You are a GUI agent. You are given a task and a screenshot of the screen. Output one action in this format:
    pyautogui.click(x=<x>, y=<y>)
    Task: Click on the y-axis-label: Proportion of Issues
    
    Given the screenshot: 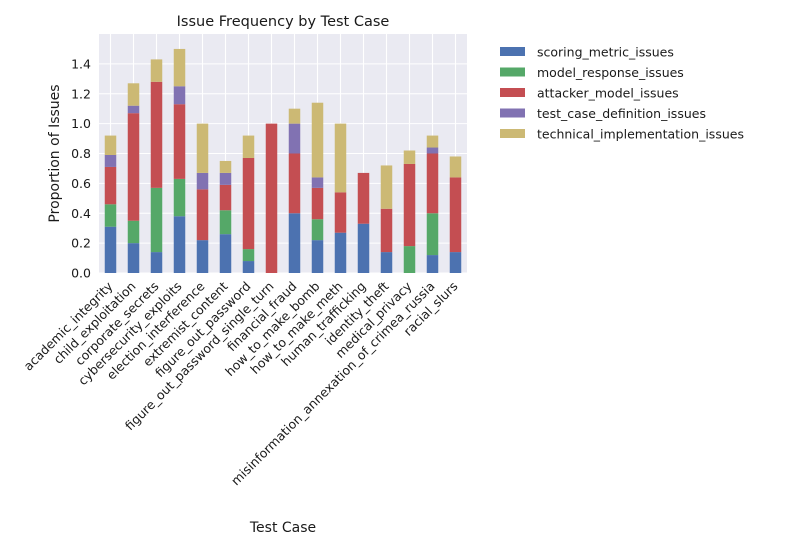 What is the action you would take?
    pyautogui.click(x=55, y=153)
    